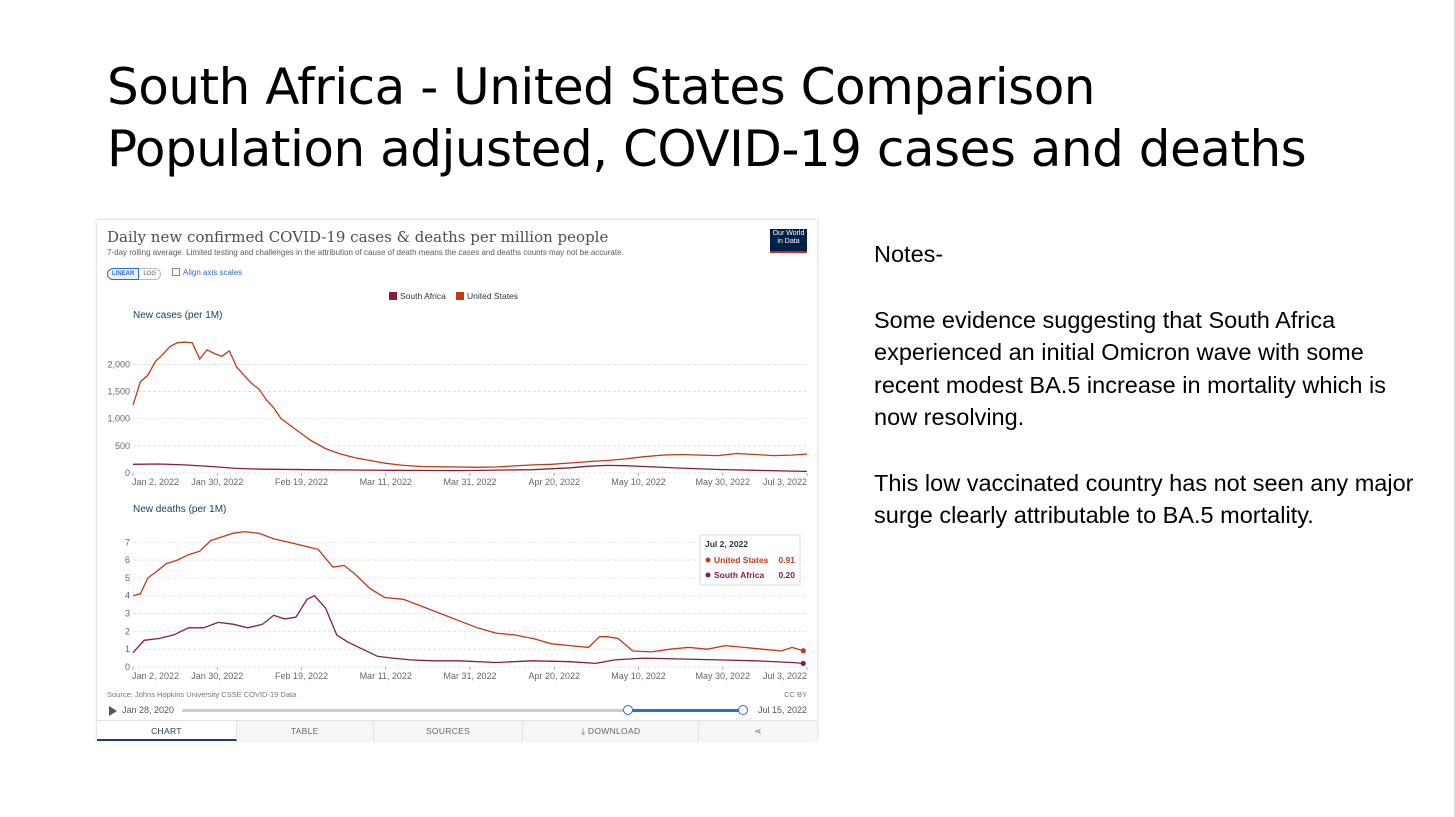 The width and height of the screenshot is (1456, 817). I want to click on tooltip-value: 0.91, so click(786, 560).